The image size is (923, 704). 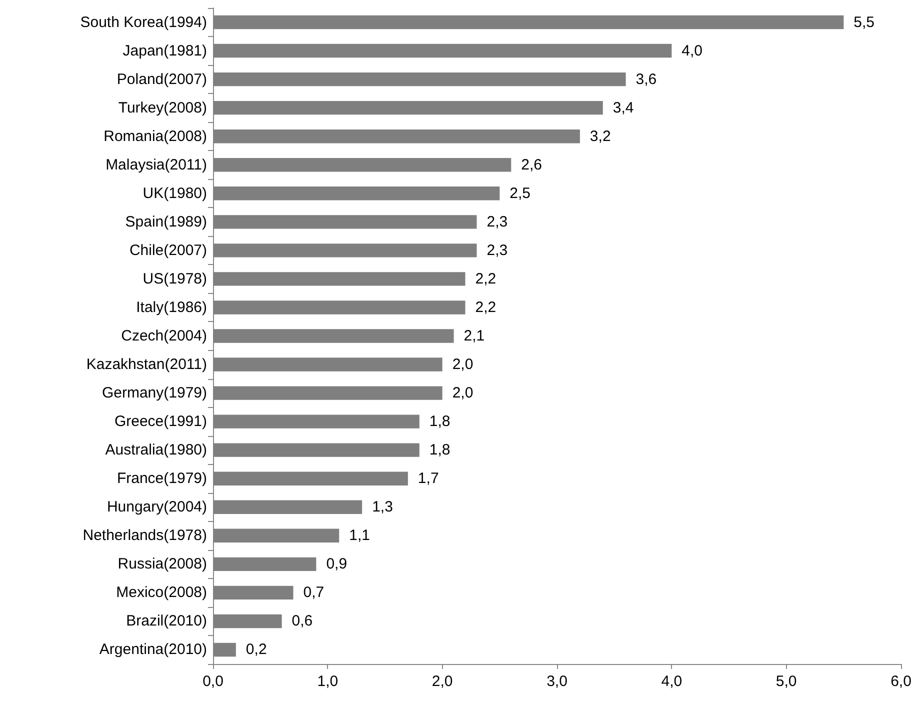 What do you see at coordinates (160, 421) in the screenshot?
I see `y-tick-label: Greece(1991)` at bounding box center [160, 421].